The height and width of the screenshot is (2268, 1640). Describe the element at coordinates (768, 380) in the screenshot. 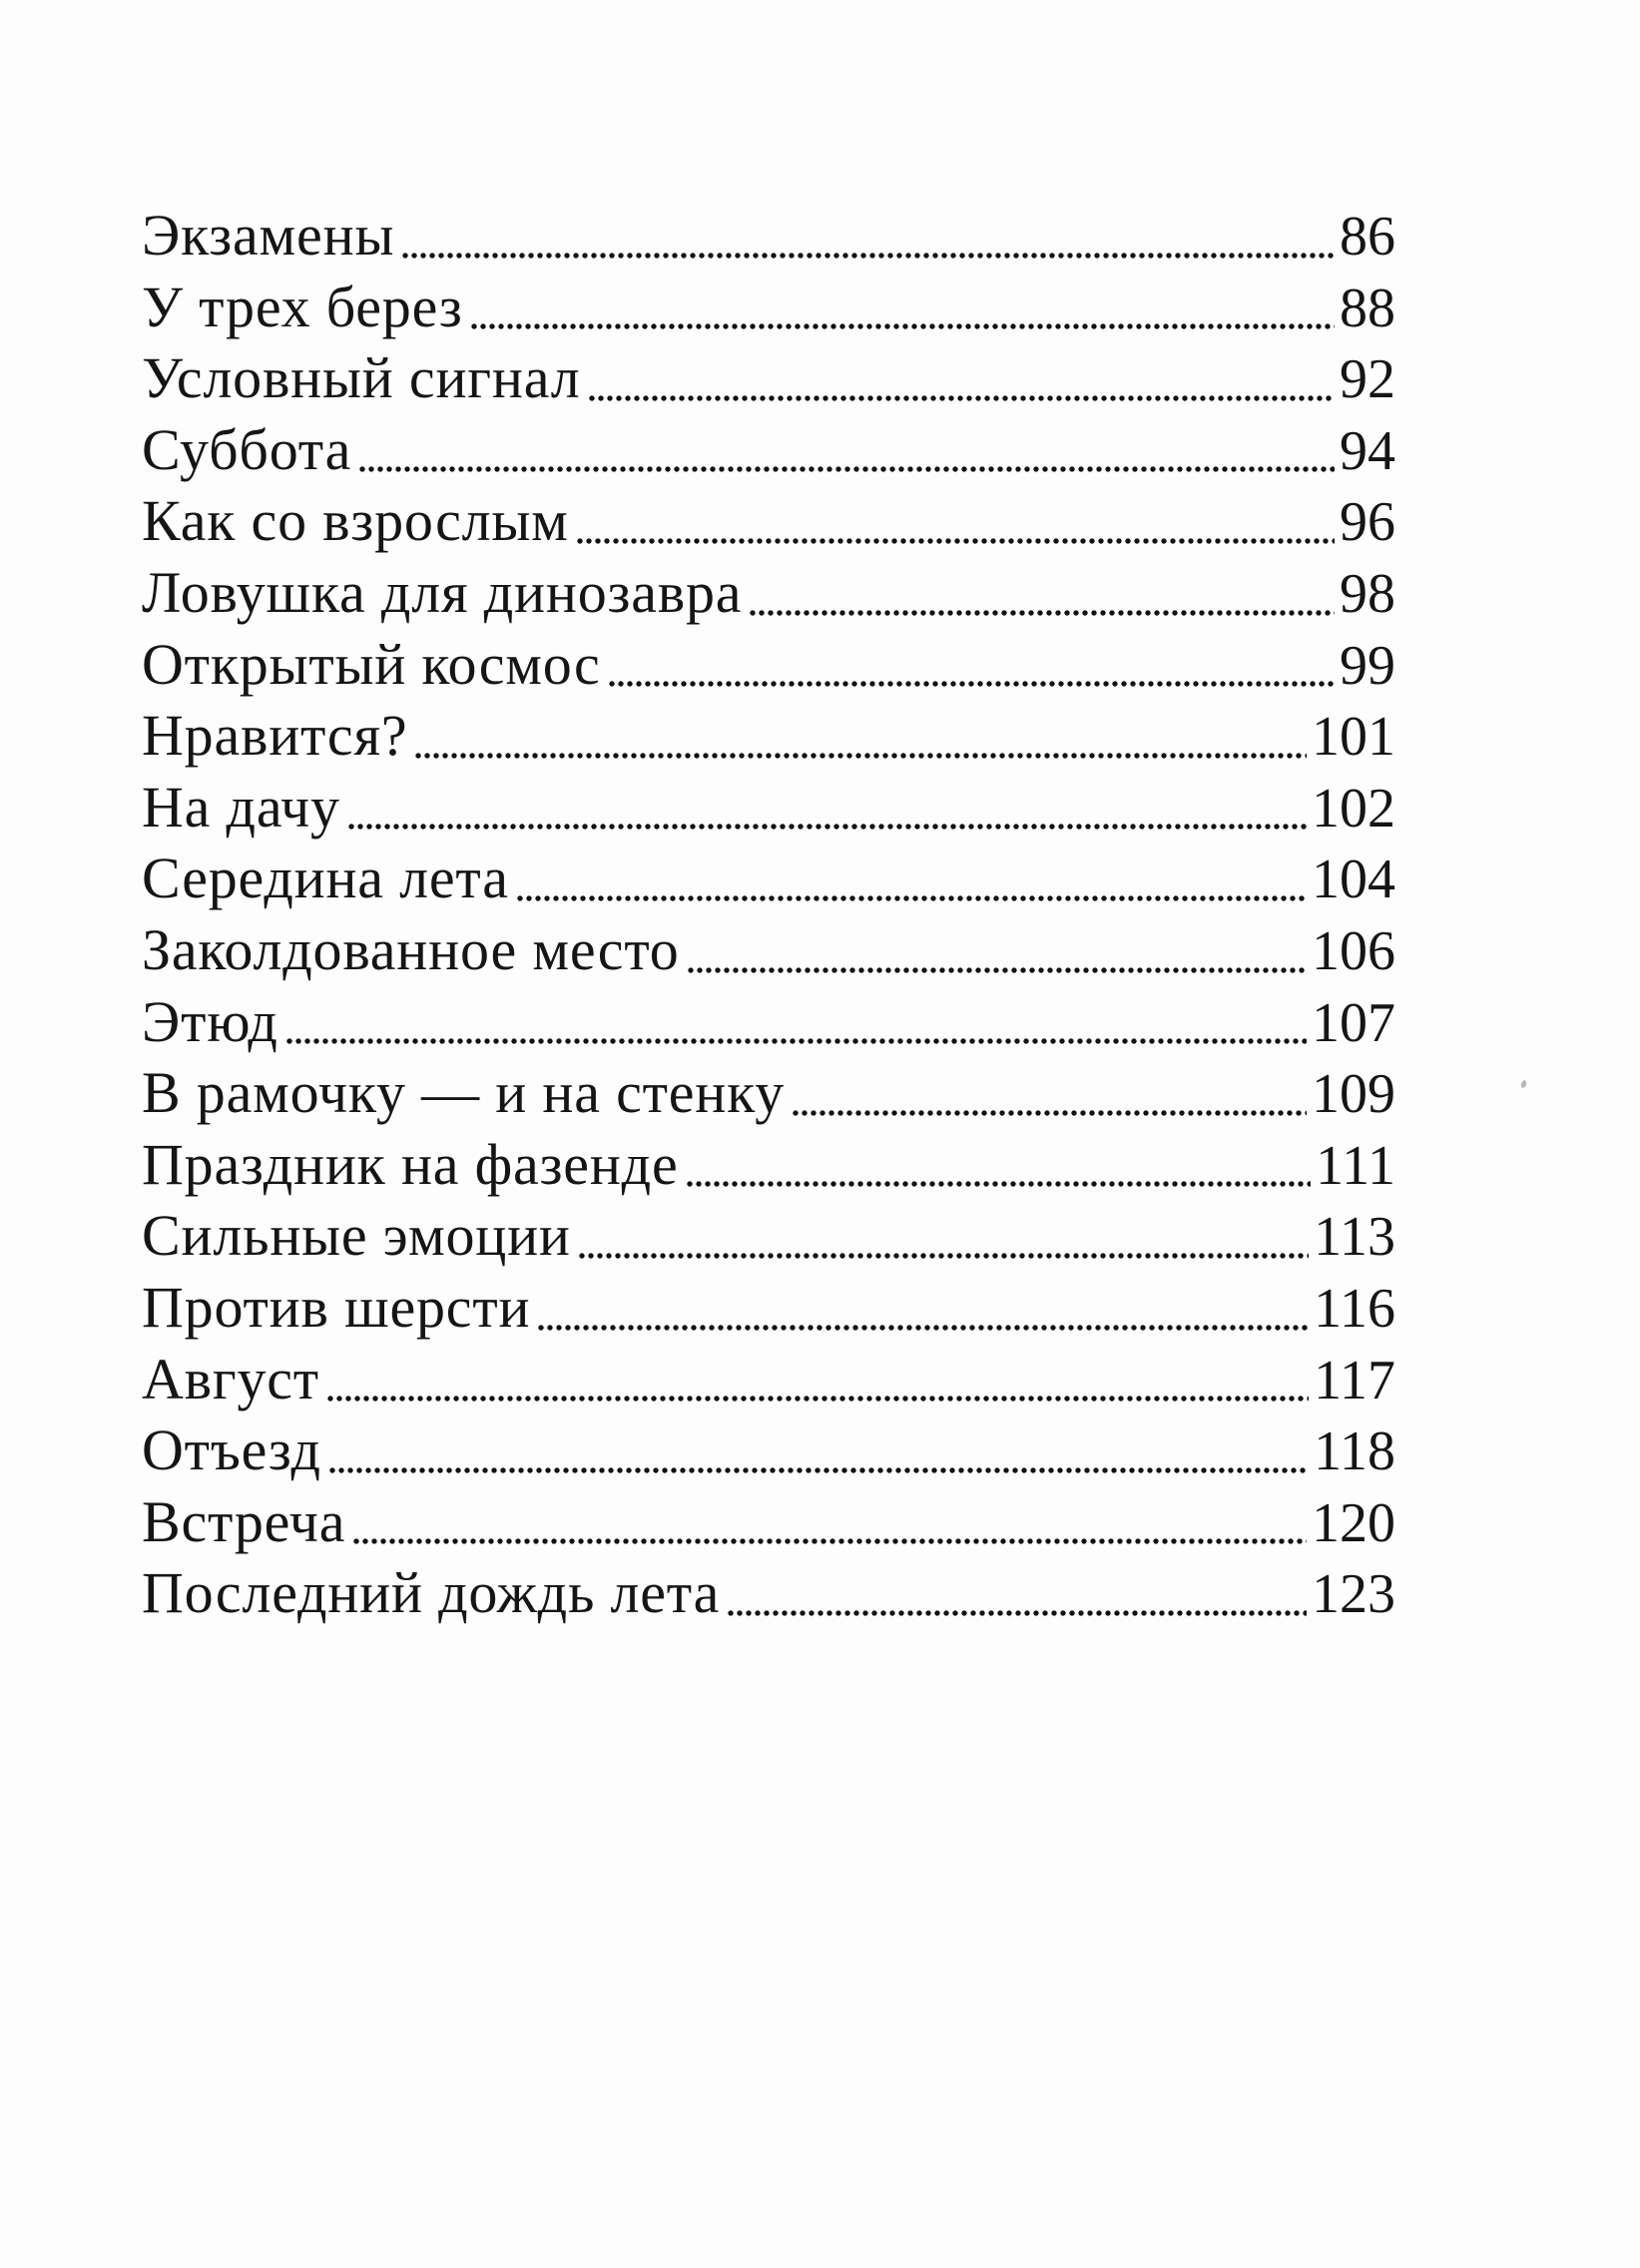

I see `toc-entry: Условный сигнал 92` at that location.